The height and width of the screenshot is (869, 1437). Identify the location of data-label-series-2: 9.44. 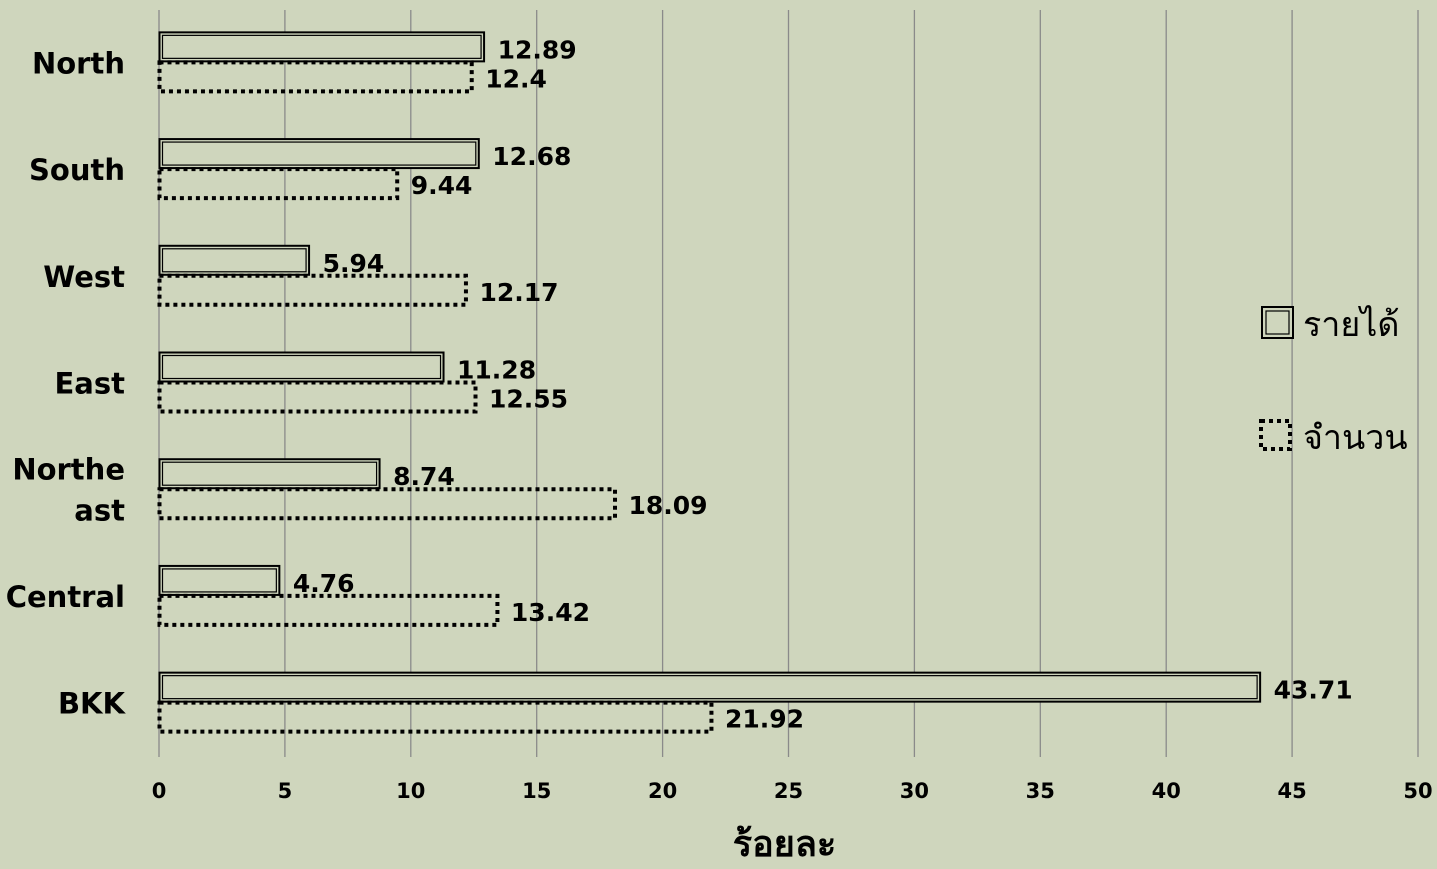
(442, 185).